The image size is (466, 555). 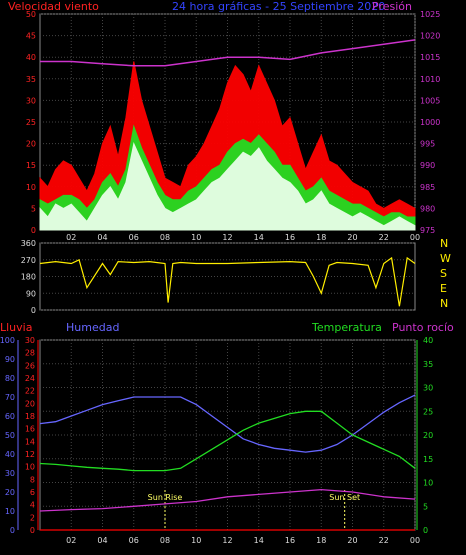 What do you see at coordinates (165, 540) in the screenshot?
I see `weather-x-tick-label: 08` at bounding box center [165, 540].